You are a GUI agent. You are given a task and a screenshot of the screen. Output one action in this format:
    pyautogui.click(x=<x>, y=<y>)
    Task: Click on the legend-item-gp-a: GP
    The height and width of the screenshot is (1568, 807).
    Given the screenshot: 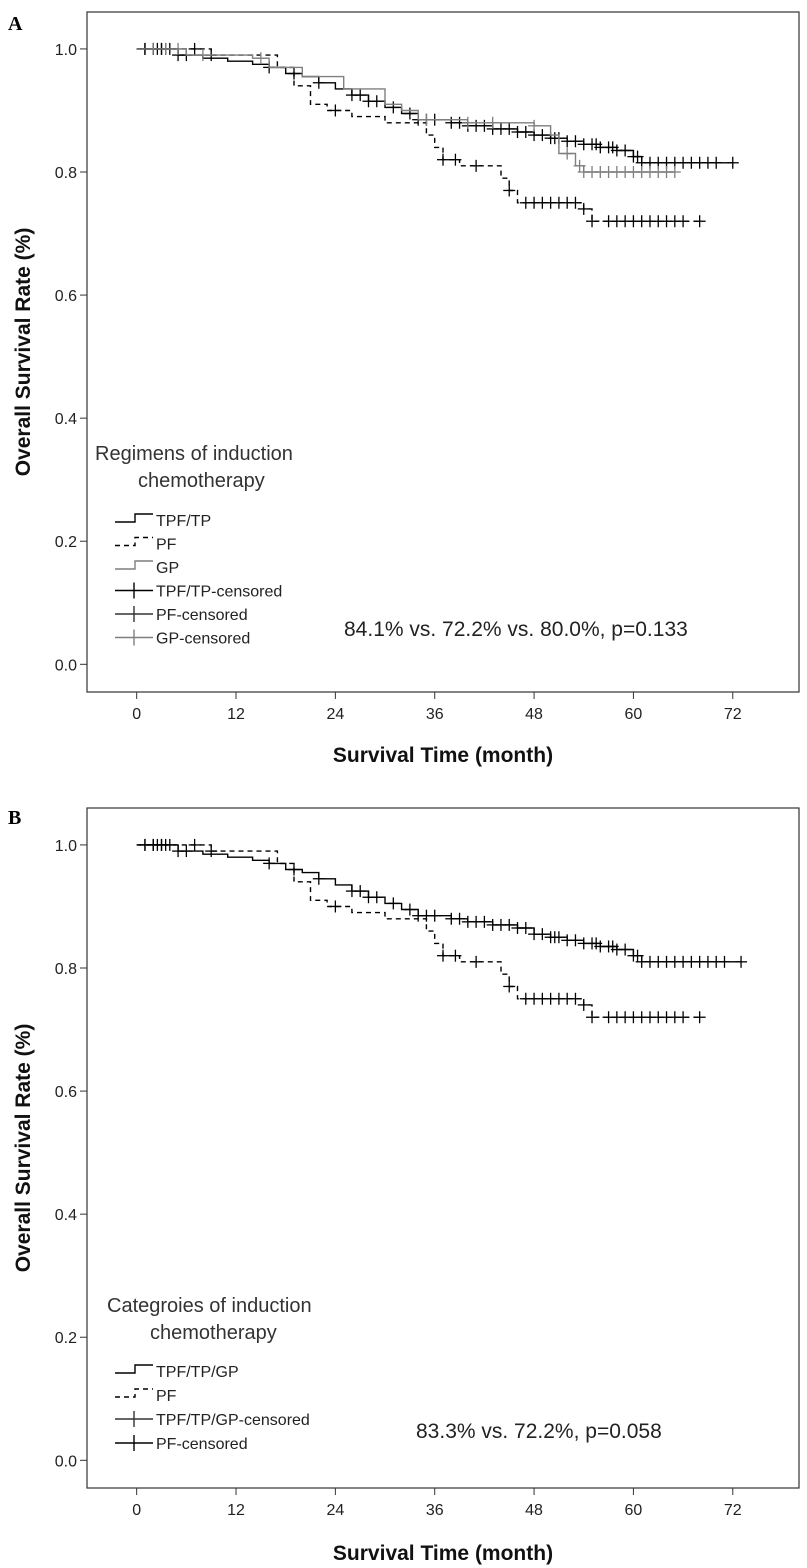 What is the action you would take?
    pyautogui.click(x=147, y=568)
    